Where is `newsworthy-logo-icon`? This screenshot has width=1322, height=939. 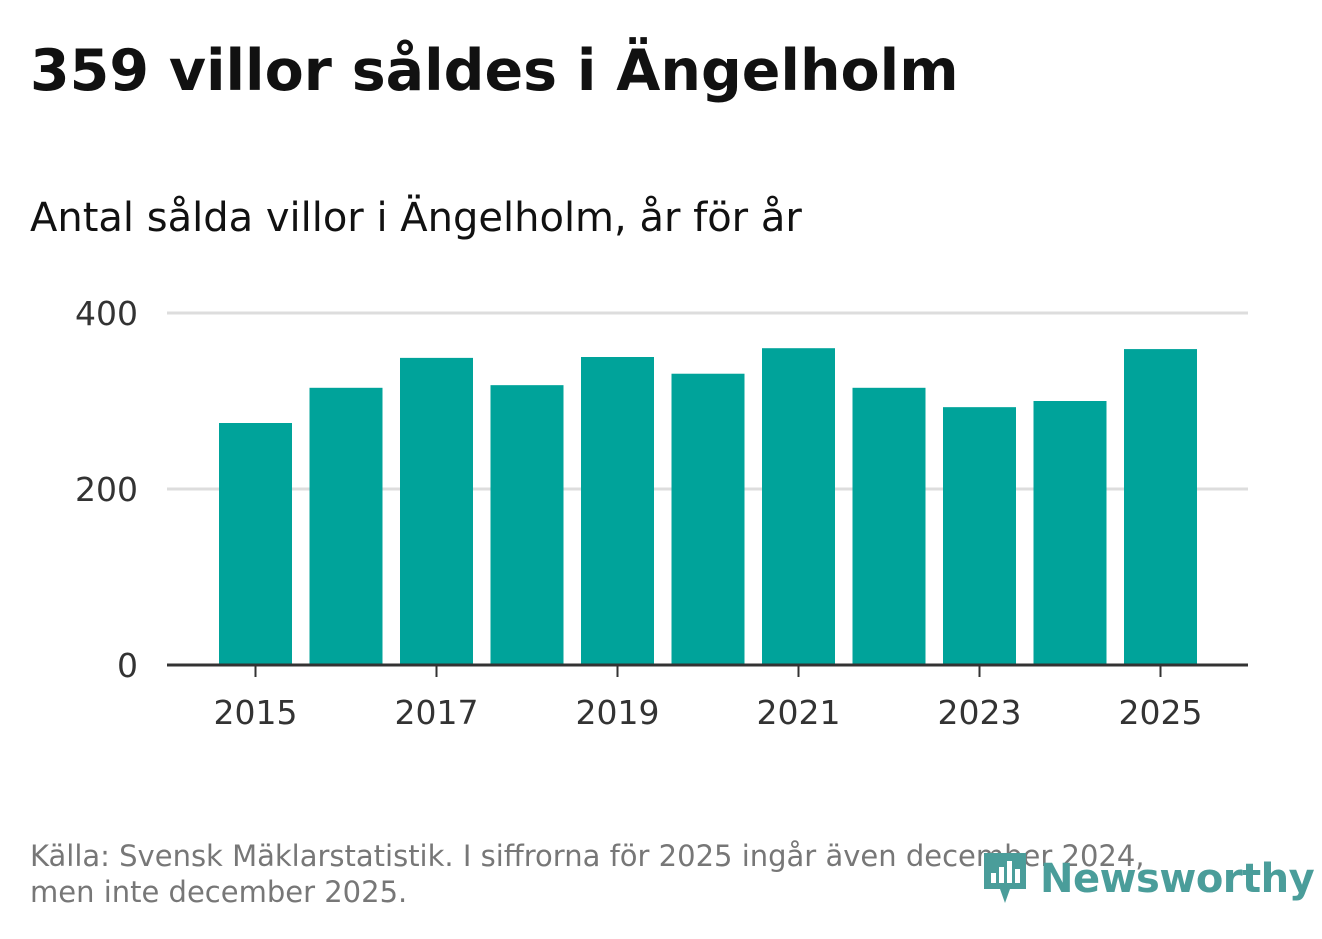 newsworthy-logo-icon is located at coordinates (1005, 878).